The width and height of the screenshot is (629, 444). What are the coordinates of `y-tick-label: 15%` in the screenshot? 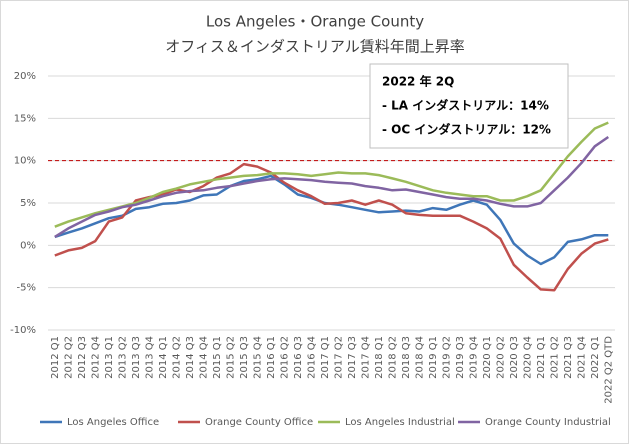 It's located at (25, 118).